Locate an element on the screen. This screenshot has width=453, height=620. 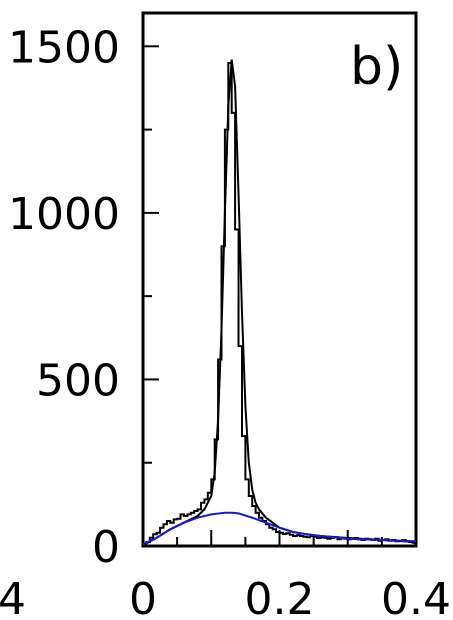
background-fit-curve is located at coordinates (279, 528).